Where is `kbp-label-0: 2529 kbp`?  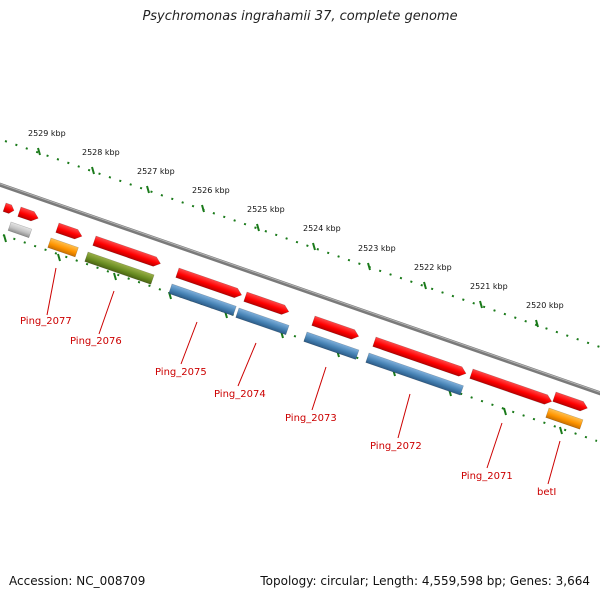
kbp-label-0: 2529 kbp is located at coordinates (47, 133).